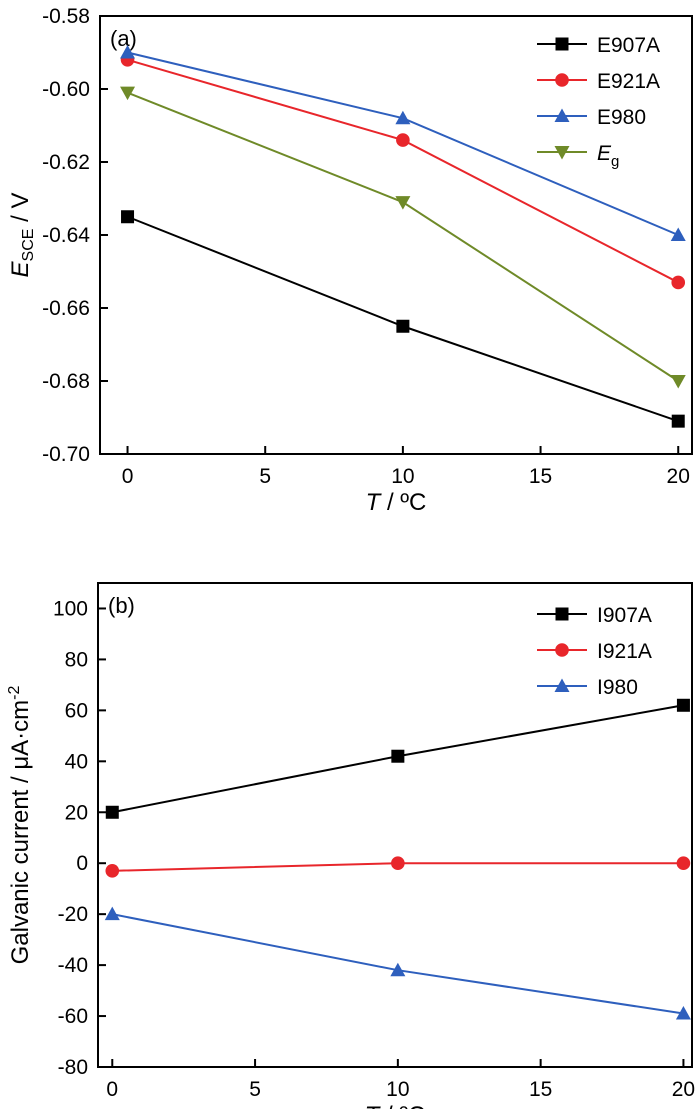  Describe the element at coordinates (20, 825) in the screenshot. I see `y-axis-title: Galvanic current / μA·cm-2` at that location.